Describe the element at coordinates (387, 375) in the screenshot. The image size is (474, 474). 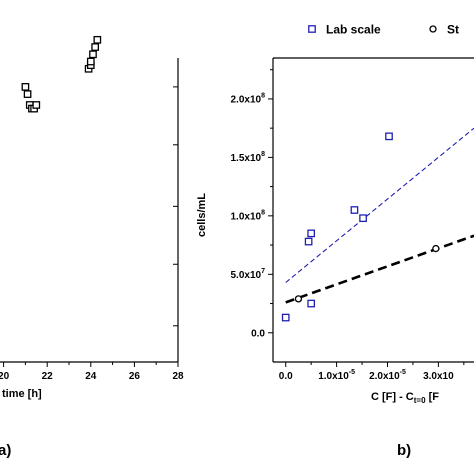
I see `panel-b-x-tick-label: 2.0x10⁻⁵` at that location.